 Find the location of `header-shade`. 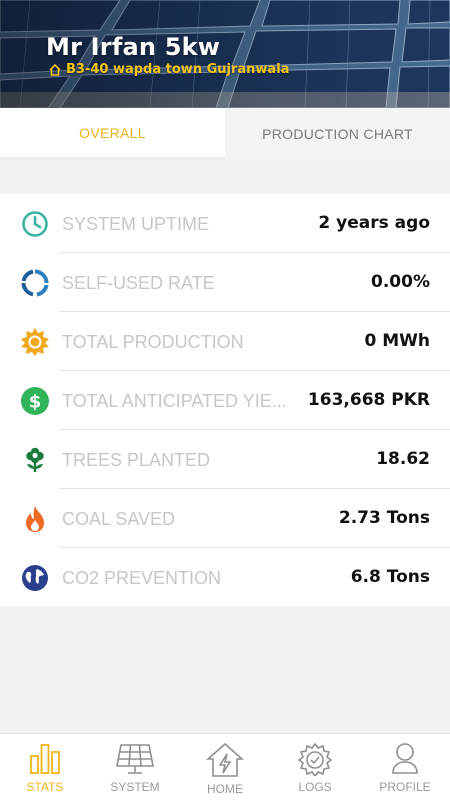

header-shade is located at coordinates (225, 54).